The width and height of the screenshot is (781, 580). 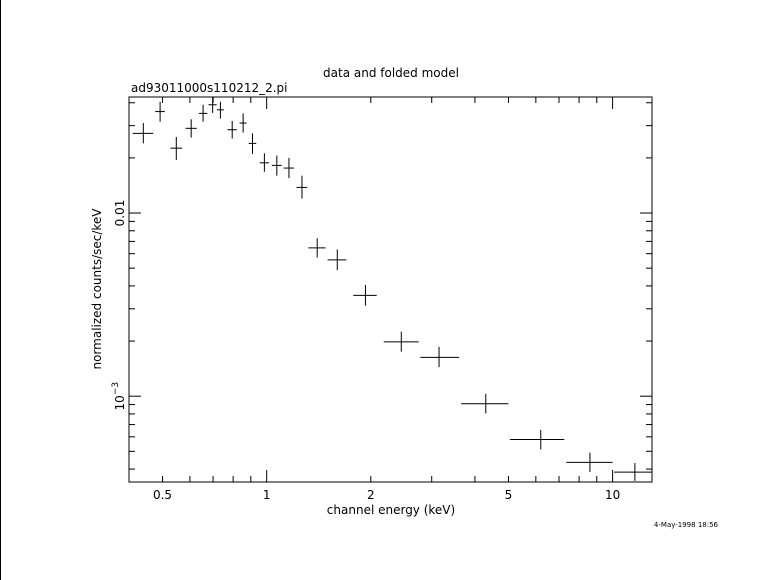 What do you see at coordinates (0, 290) in the screenshot?
I see `left-border-line` at bounding box center [0, 290].